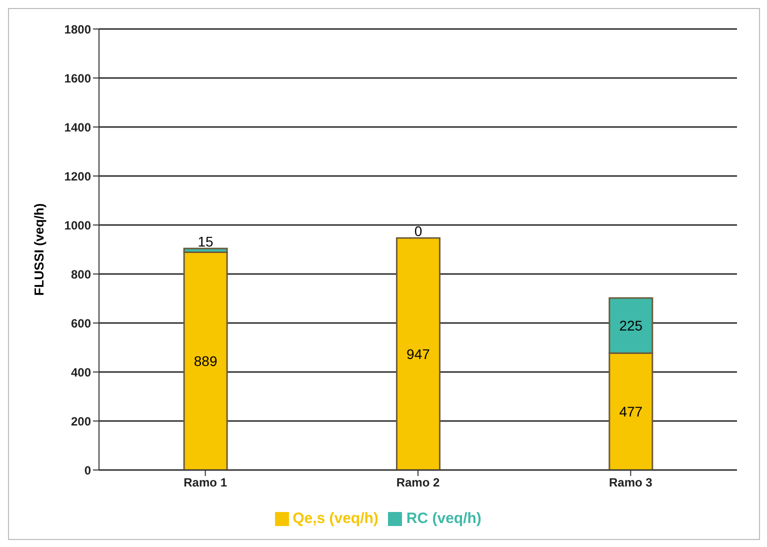 The height and width of the screenshot is (547, 767). I want to click on y-tick-label: 1800, so click(78, 29).